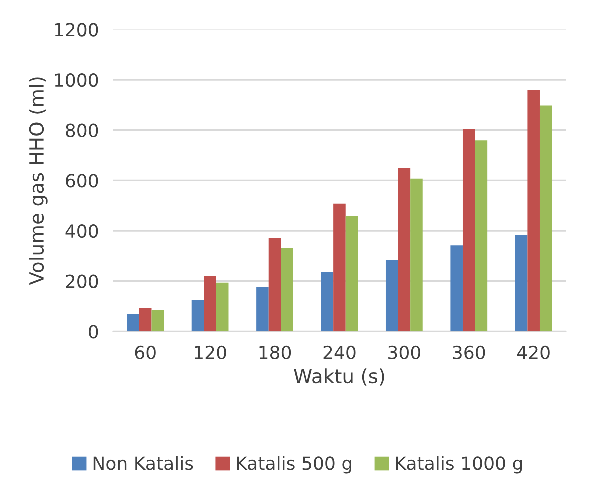  What do you see at coordinates (93, 332) in the screenshot?
I see `y-tick-label: 0` at bounding box center [93, 332].